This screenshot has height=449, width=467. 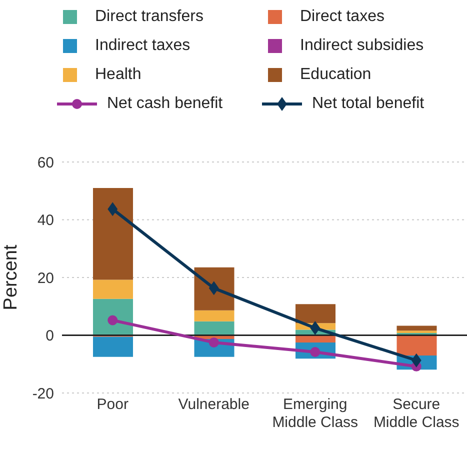 I want to click on y-tick-label: -20, so click(x=43, y=393).